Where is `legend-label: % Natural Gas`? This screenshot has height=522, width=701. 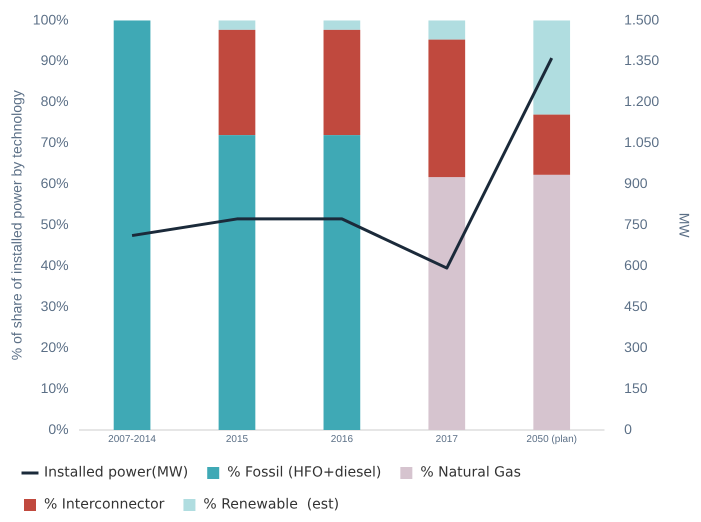
legend-label: % Natural Gas is located at coordinates (470, 472).